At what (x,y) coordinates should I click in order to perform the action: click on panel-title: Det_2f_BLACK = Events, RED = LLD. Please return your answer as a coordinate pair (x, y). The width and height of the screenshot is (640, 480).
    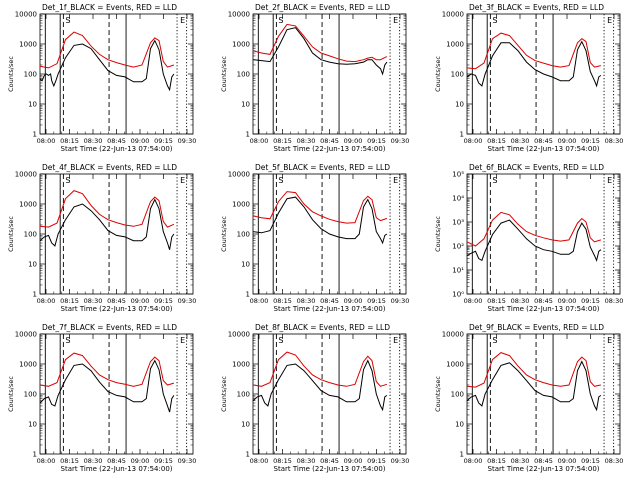
    Looking at the image, I should click on (322, 7).